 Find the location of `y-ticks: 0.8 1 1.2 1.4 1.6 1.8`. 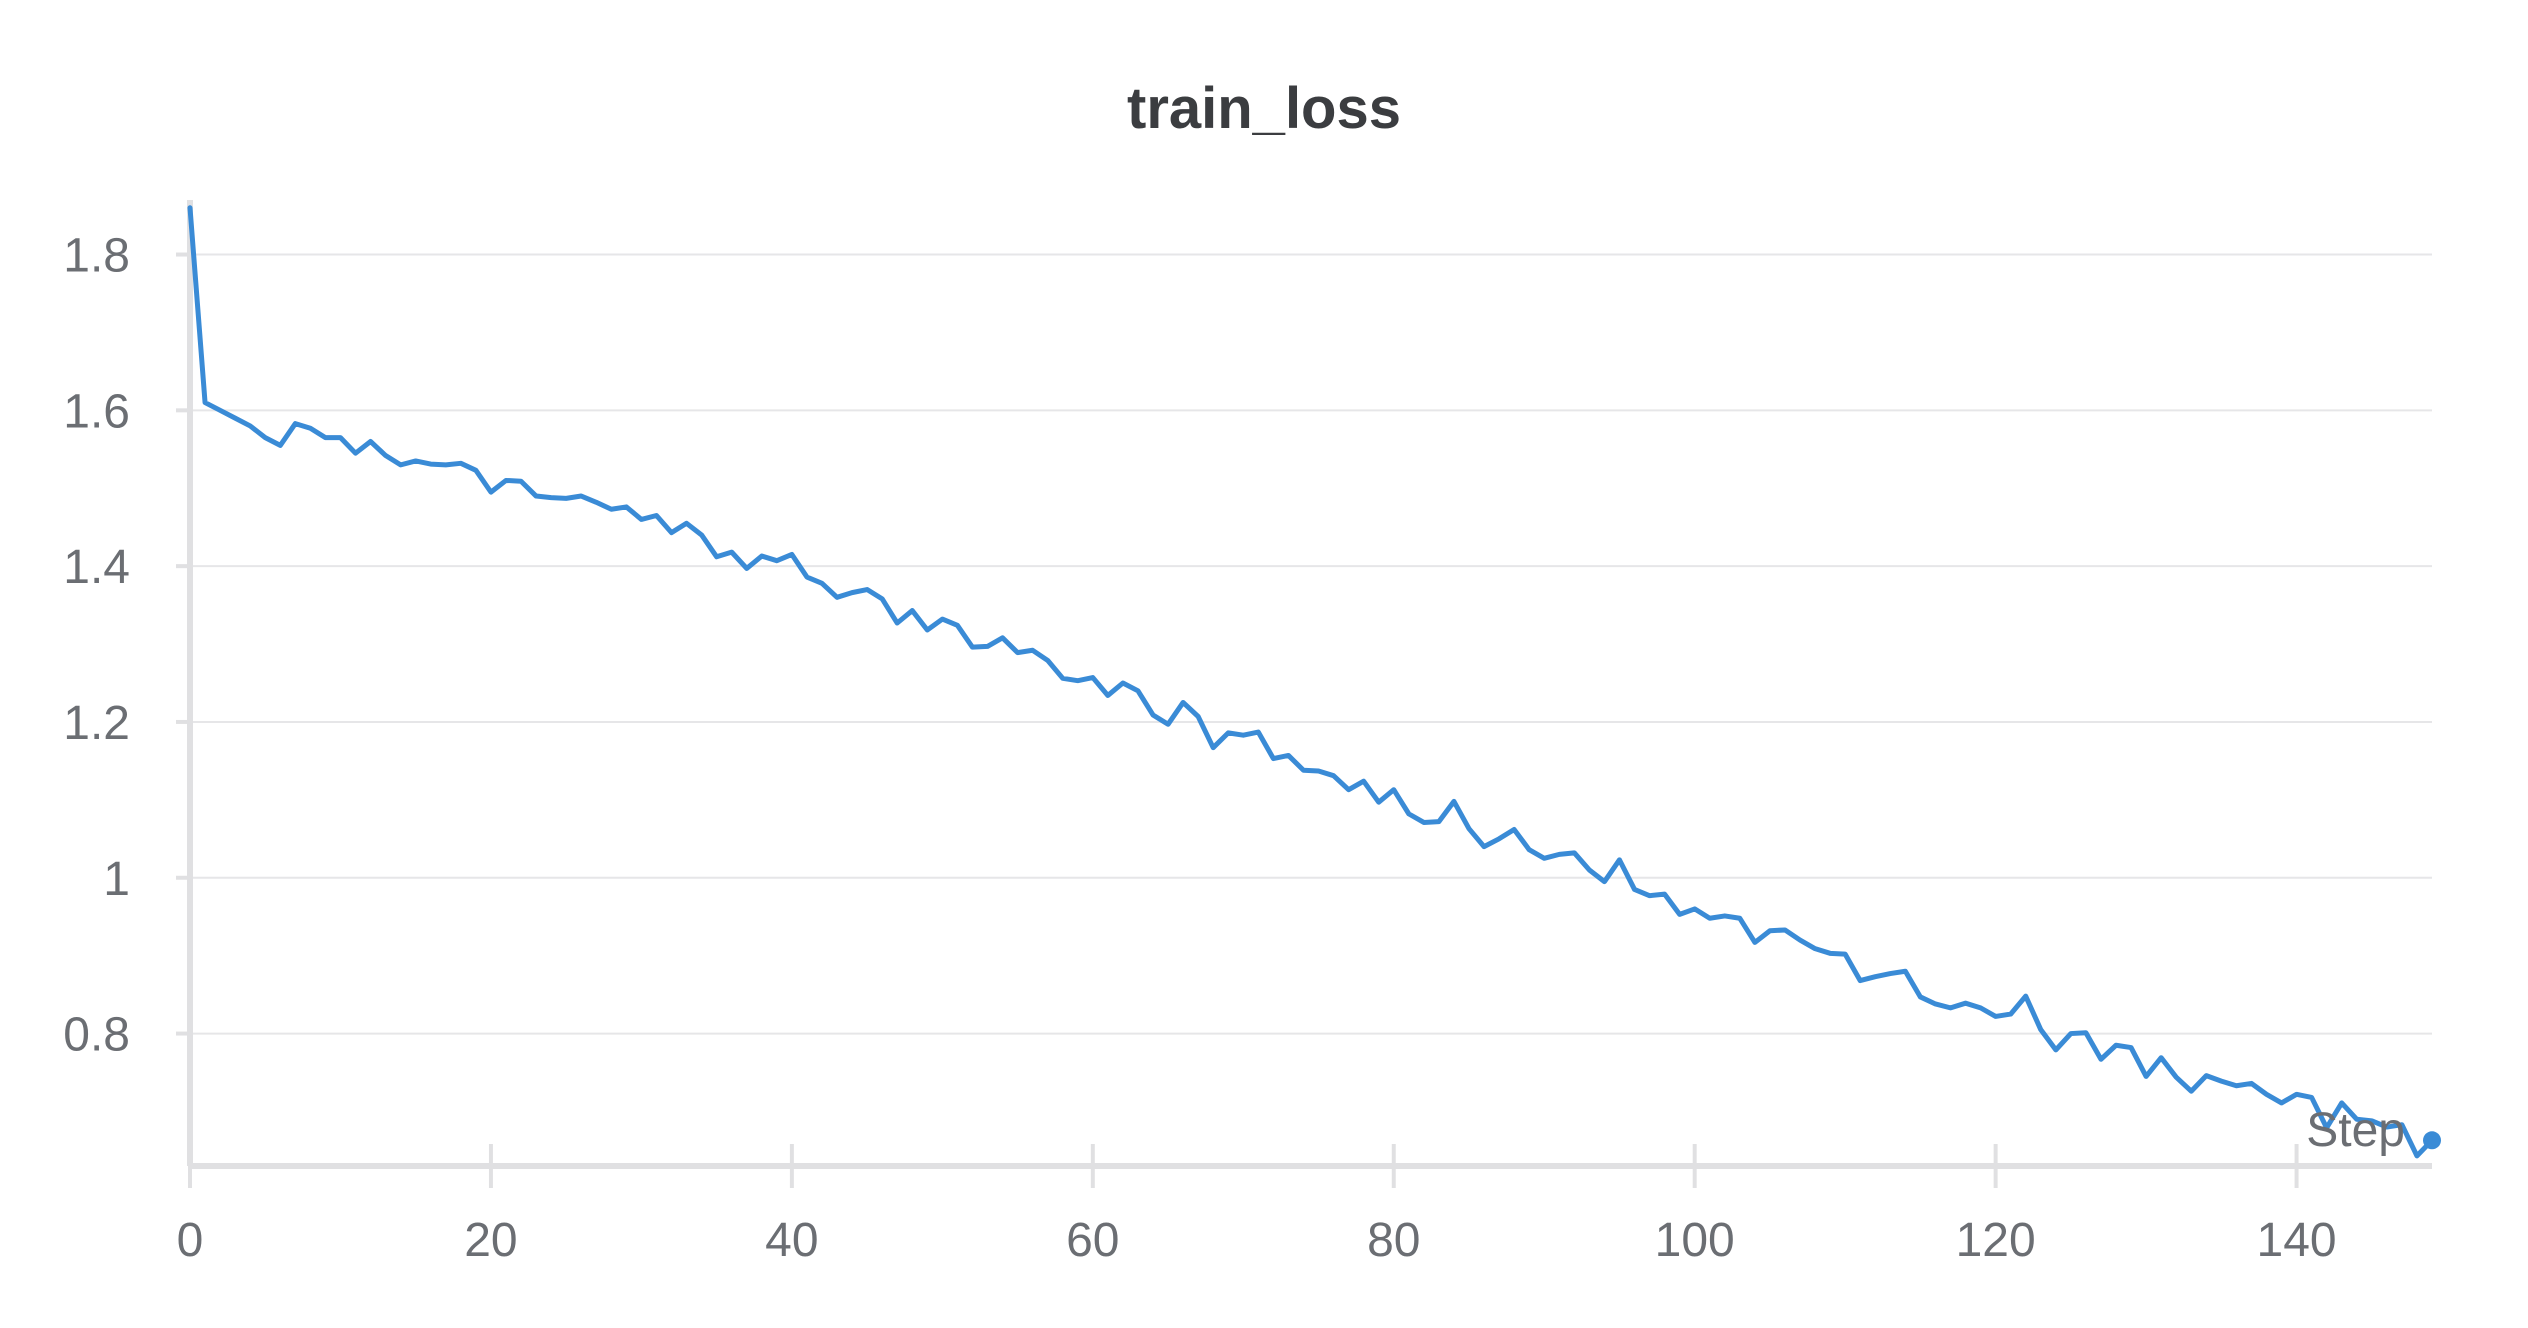

y-ticks: 0.8 1 1.2 1.4 1.6 1.8 is located at coordinates (126, 646).